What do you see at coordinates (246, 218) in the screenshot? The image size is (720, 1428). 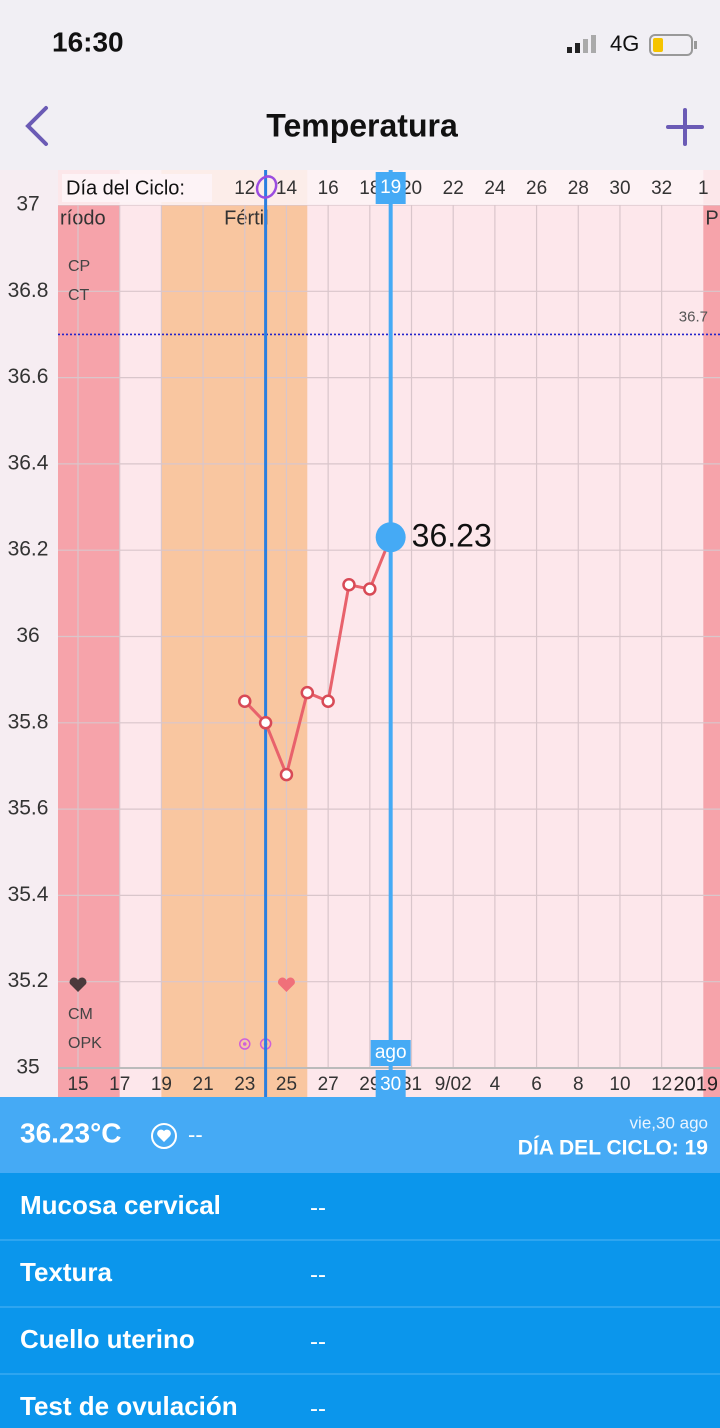 I see `phase-label: Fértil` at bounding box center [246, 218].